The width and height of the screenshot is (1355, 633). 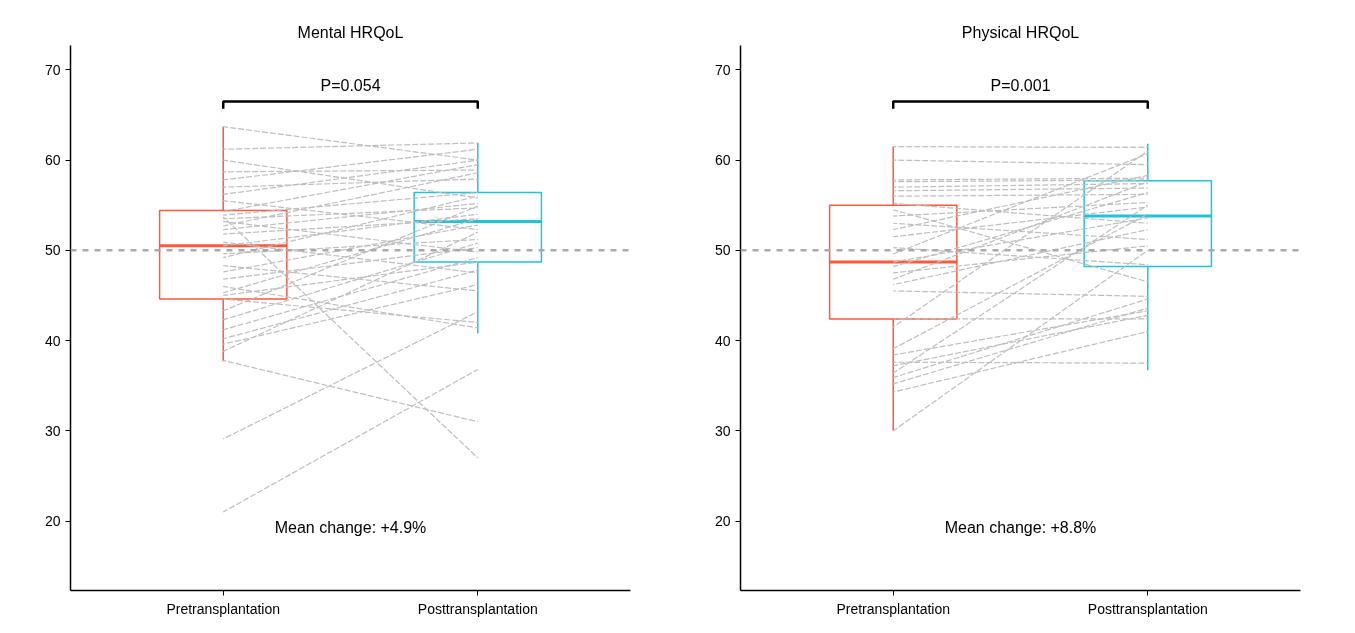 I want to click on annotation: P=0.054, so click(x=350, y=86).